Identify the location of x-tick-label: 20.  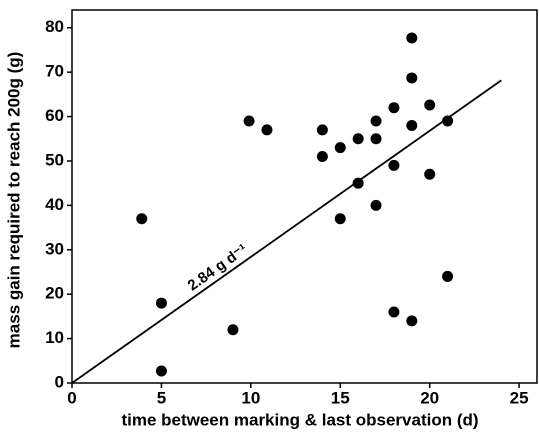
(429, 397).